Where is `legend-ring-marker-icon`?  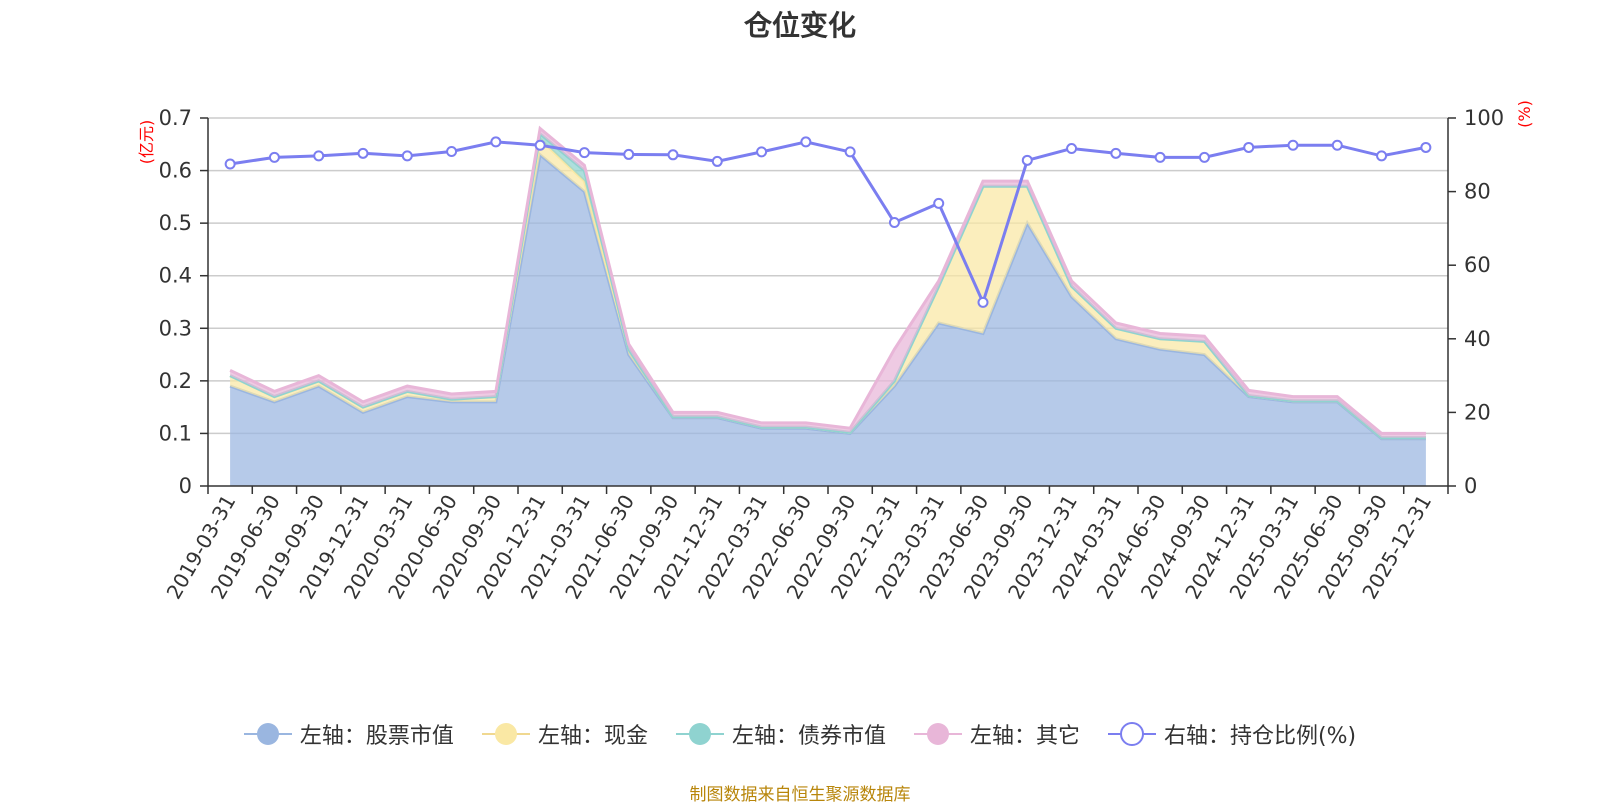
legend-ring-marker-icon is located at coordinates (1131, 734).